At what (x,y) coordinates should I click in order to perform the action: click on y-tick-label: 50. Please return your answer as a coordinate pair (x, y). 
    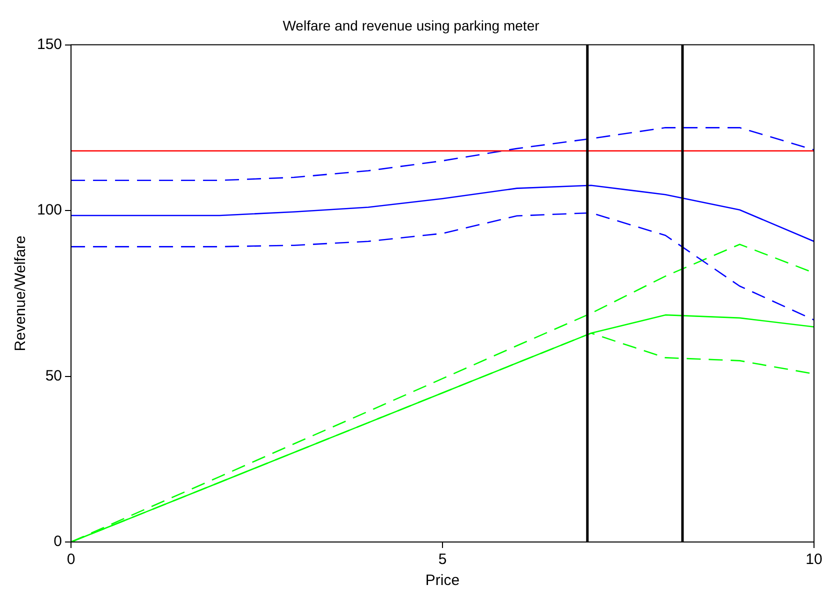
    Looking at the image, I should click on (53, 375).